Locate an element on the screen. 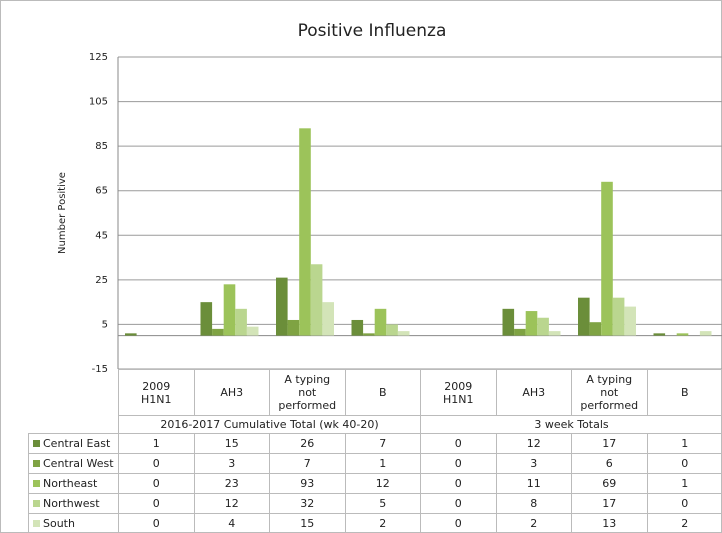 The height and width of the screenshot is (533, 722). chart-title: Positive Influenza is located at coordinates (372, 31).